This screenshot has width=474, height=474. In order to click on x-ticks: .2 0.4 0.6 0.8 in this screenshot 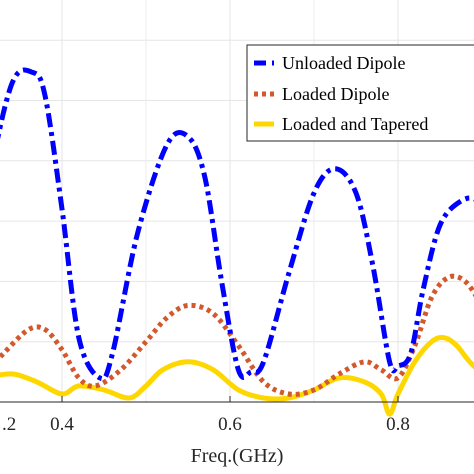, I will do `click(206, 415)`.